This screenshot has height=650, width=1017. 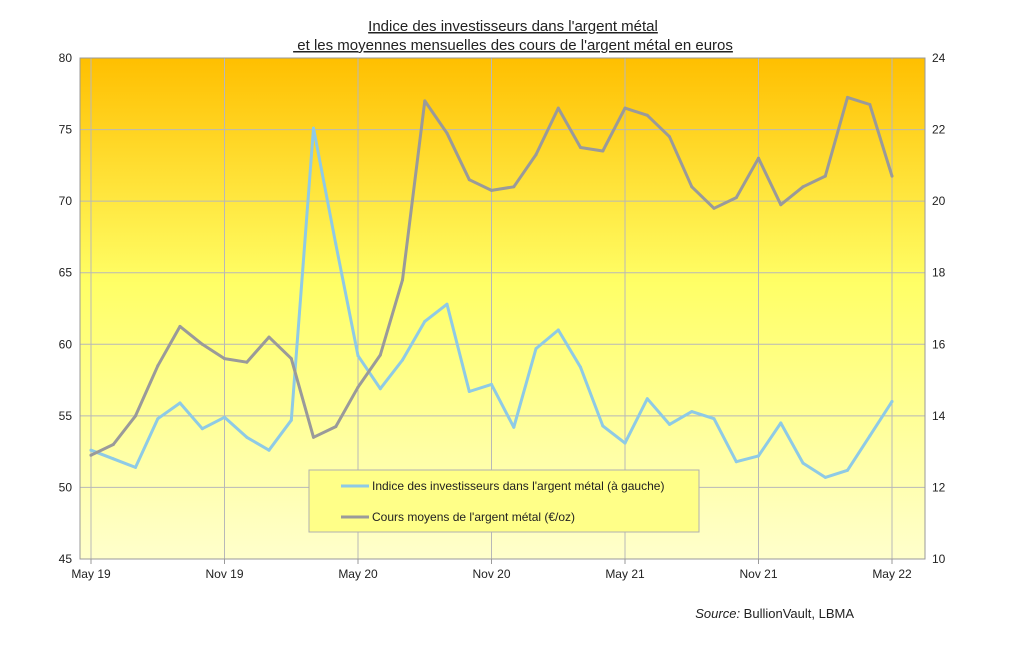 I want to click on y-left-tick-label: 80, so click(x=66, y=58).